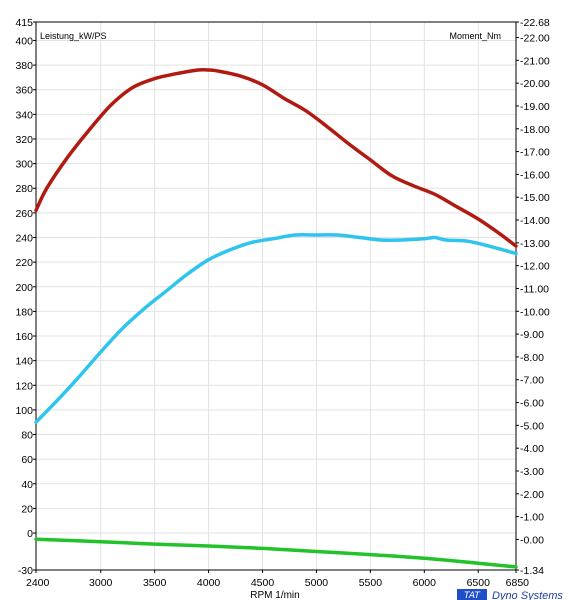  Describe the element at coordinates (535, 153) in the screenshot. I see `right-tick-label: -17.00` at that location.